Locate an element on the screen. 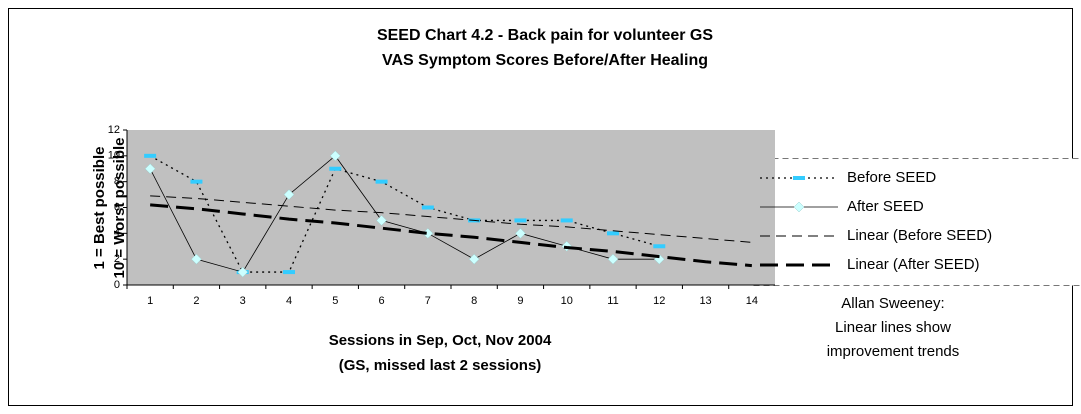  annotation: Allan Sweeney: is located at coordinates (892, 303).